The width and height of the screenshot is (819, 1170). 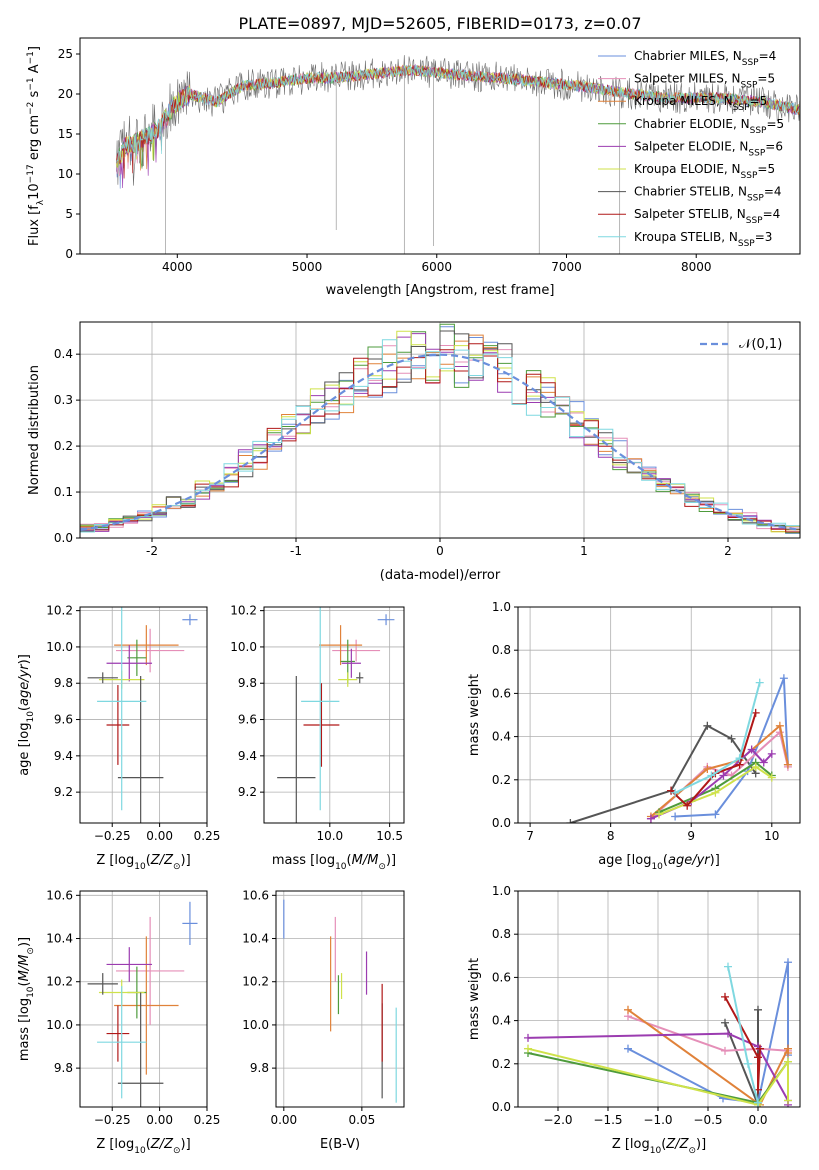 I want to click on x-axis-label: wavelength [Angstrom, rest frame], so click(x=440, y=290).